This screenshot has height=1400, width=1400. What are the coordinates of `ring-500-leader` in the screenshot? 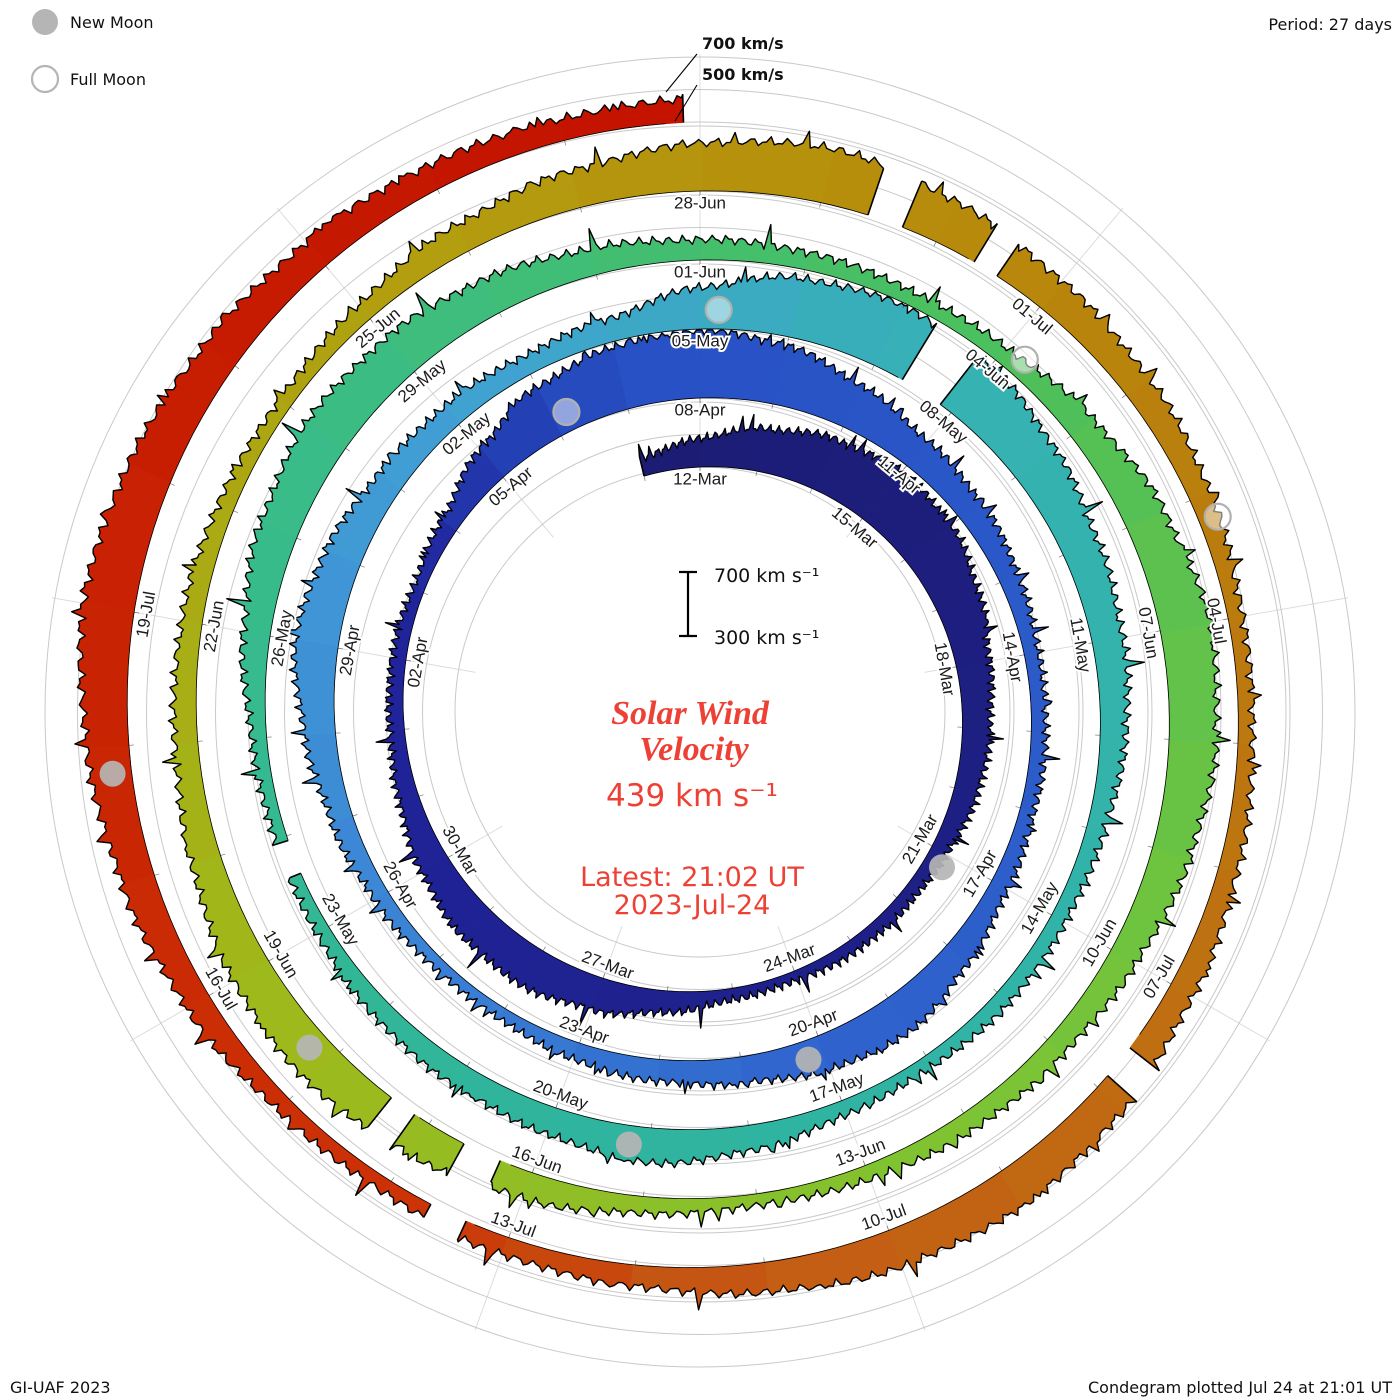 It's located at (686, 103).